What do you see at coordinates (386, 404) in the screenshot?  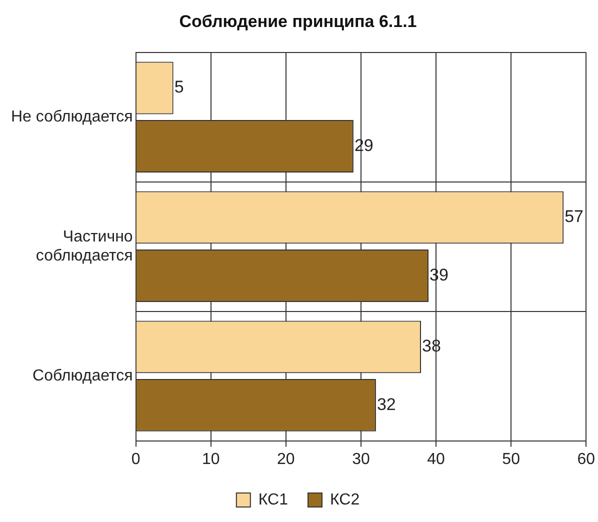 I see `data-label: 32` at bounding box center [386, 404].